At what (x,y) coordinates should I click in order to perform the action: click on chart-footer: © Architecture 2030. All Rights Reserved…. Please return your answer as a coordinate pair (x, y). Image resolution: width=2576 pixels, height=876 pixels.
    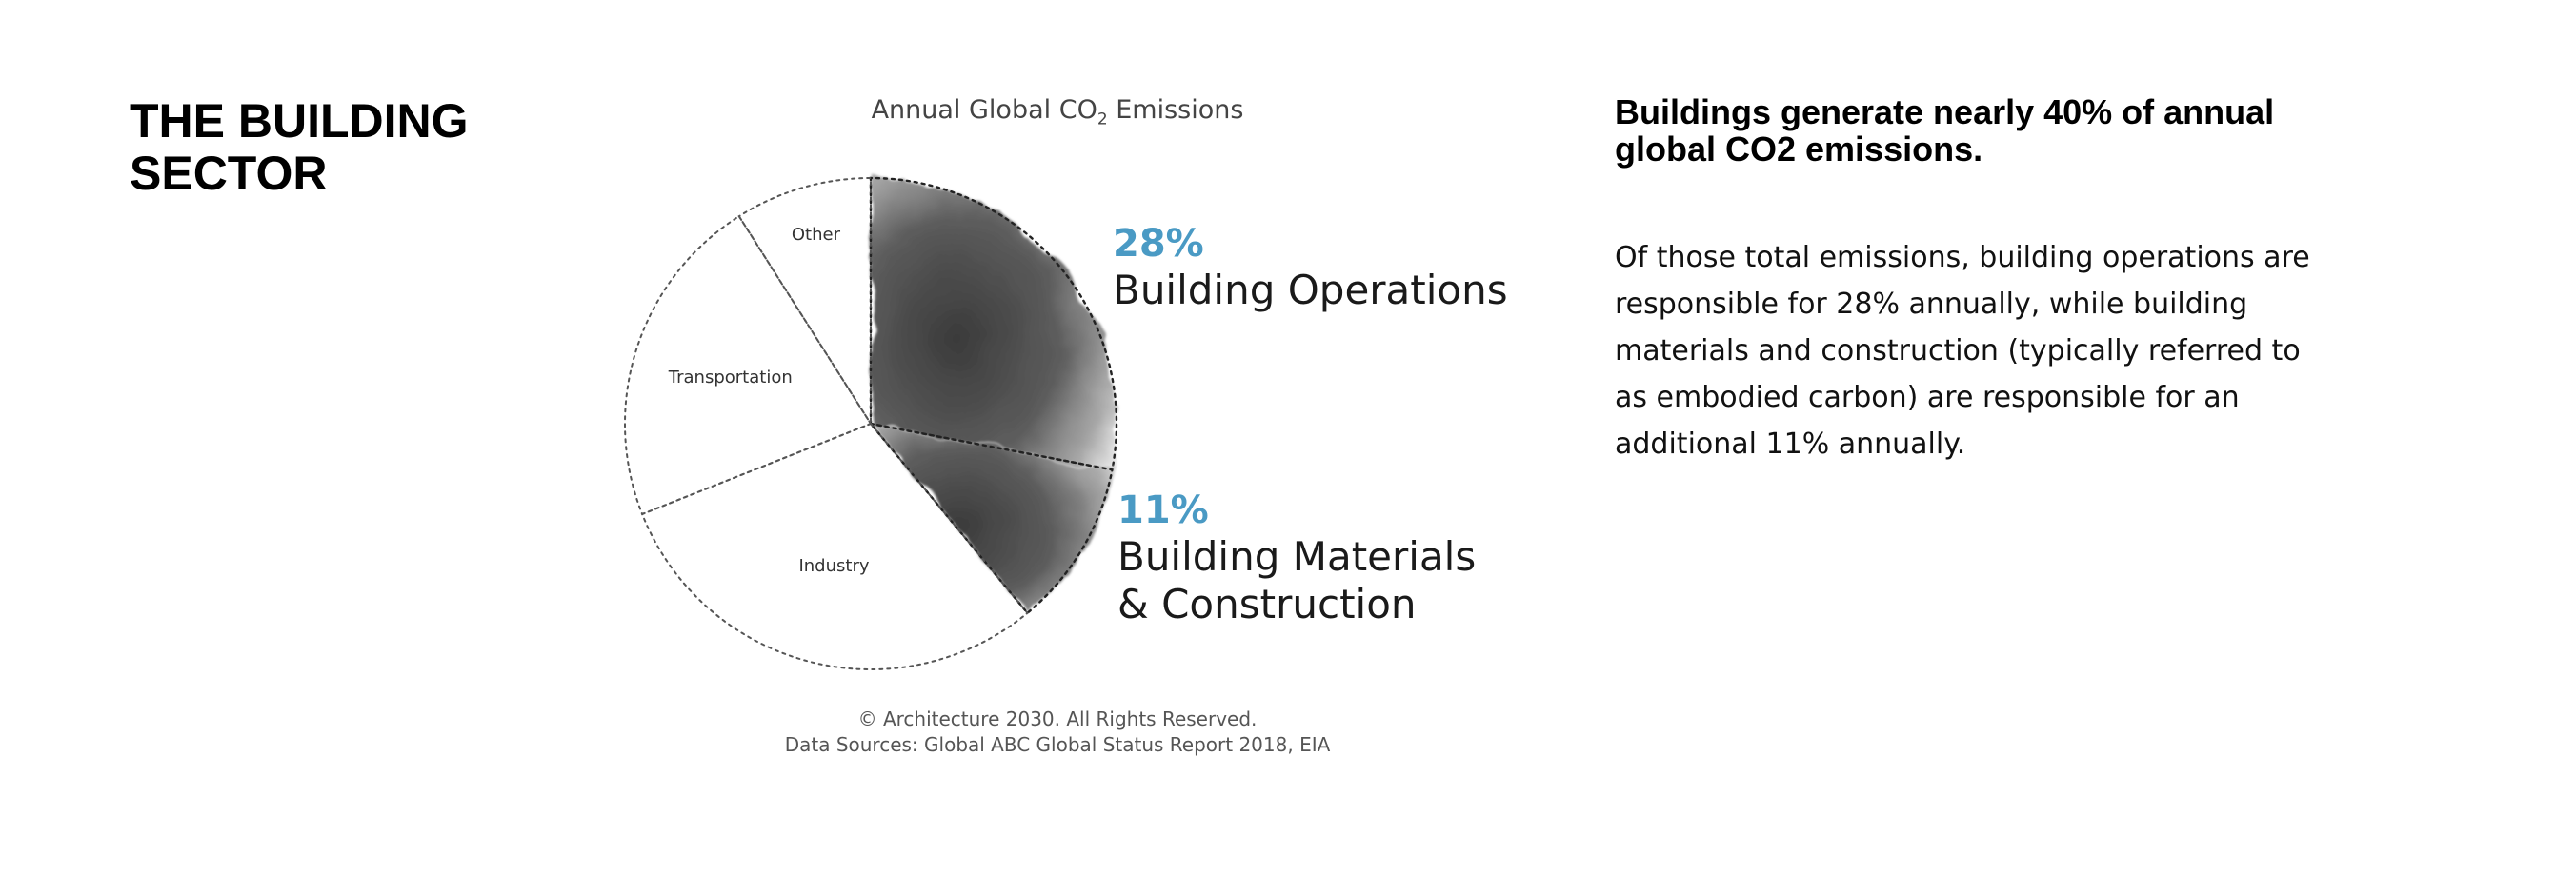
    Looking at the image, I should click on (1057, 733).